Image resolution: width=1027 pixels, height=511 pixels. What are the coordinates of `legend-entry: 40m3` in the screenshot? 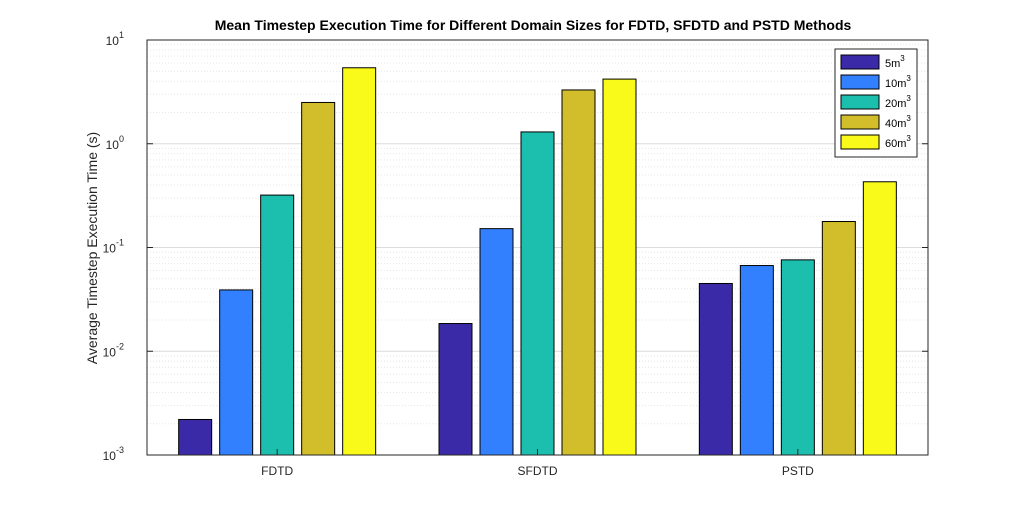 It's located at (898, 122).